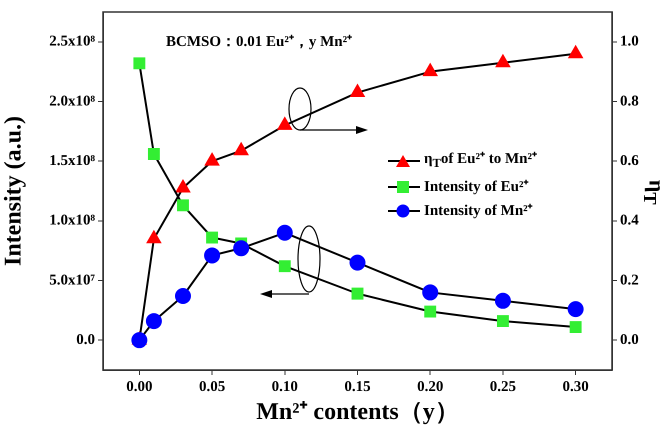 The width and height of the screenshot is (665, 431). I want to click on legend-label: η$_{T}$of Eu²⁺ to Mn²⁺, so click(480, 161).